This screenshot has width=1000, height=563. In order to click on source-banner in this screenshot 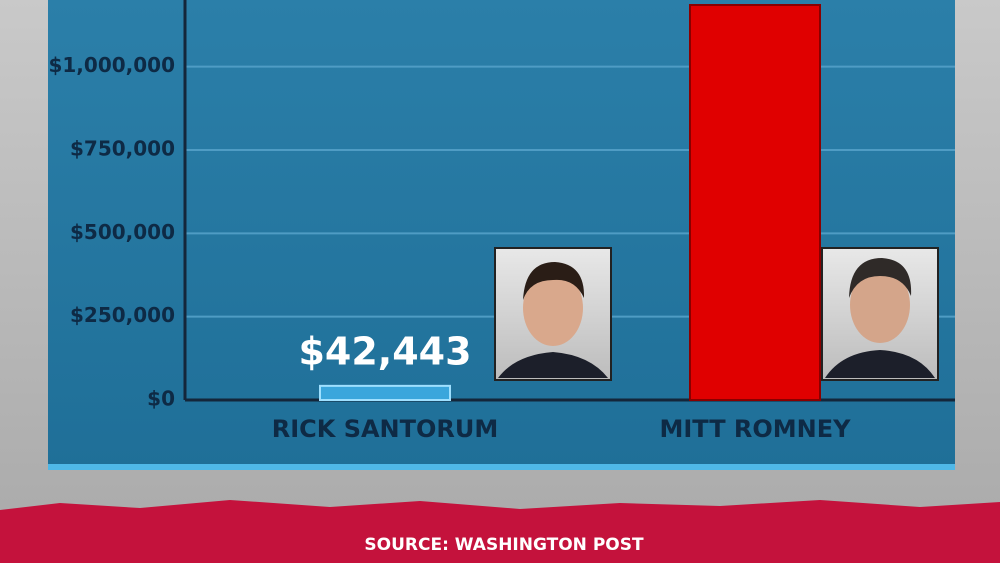, I will do `click(500, 531)`.